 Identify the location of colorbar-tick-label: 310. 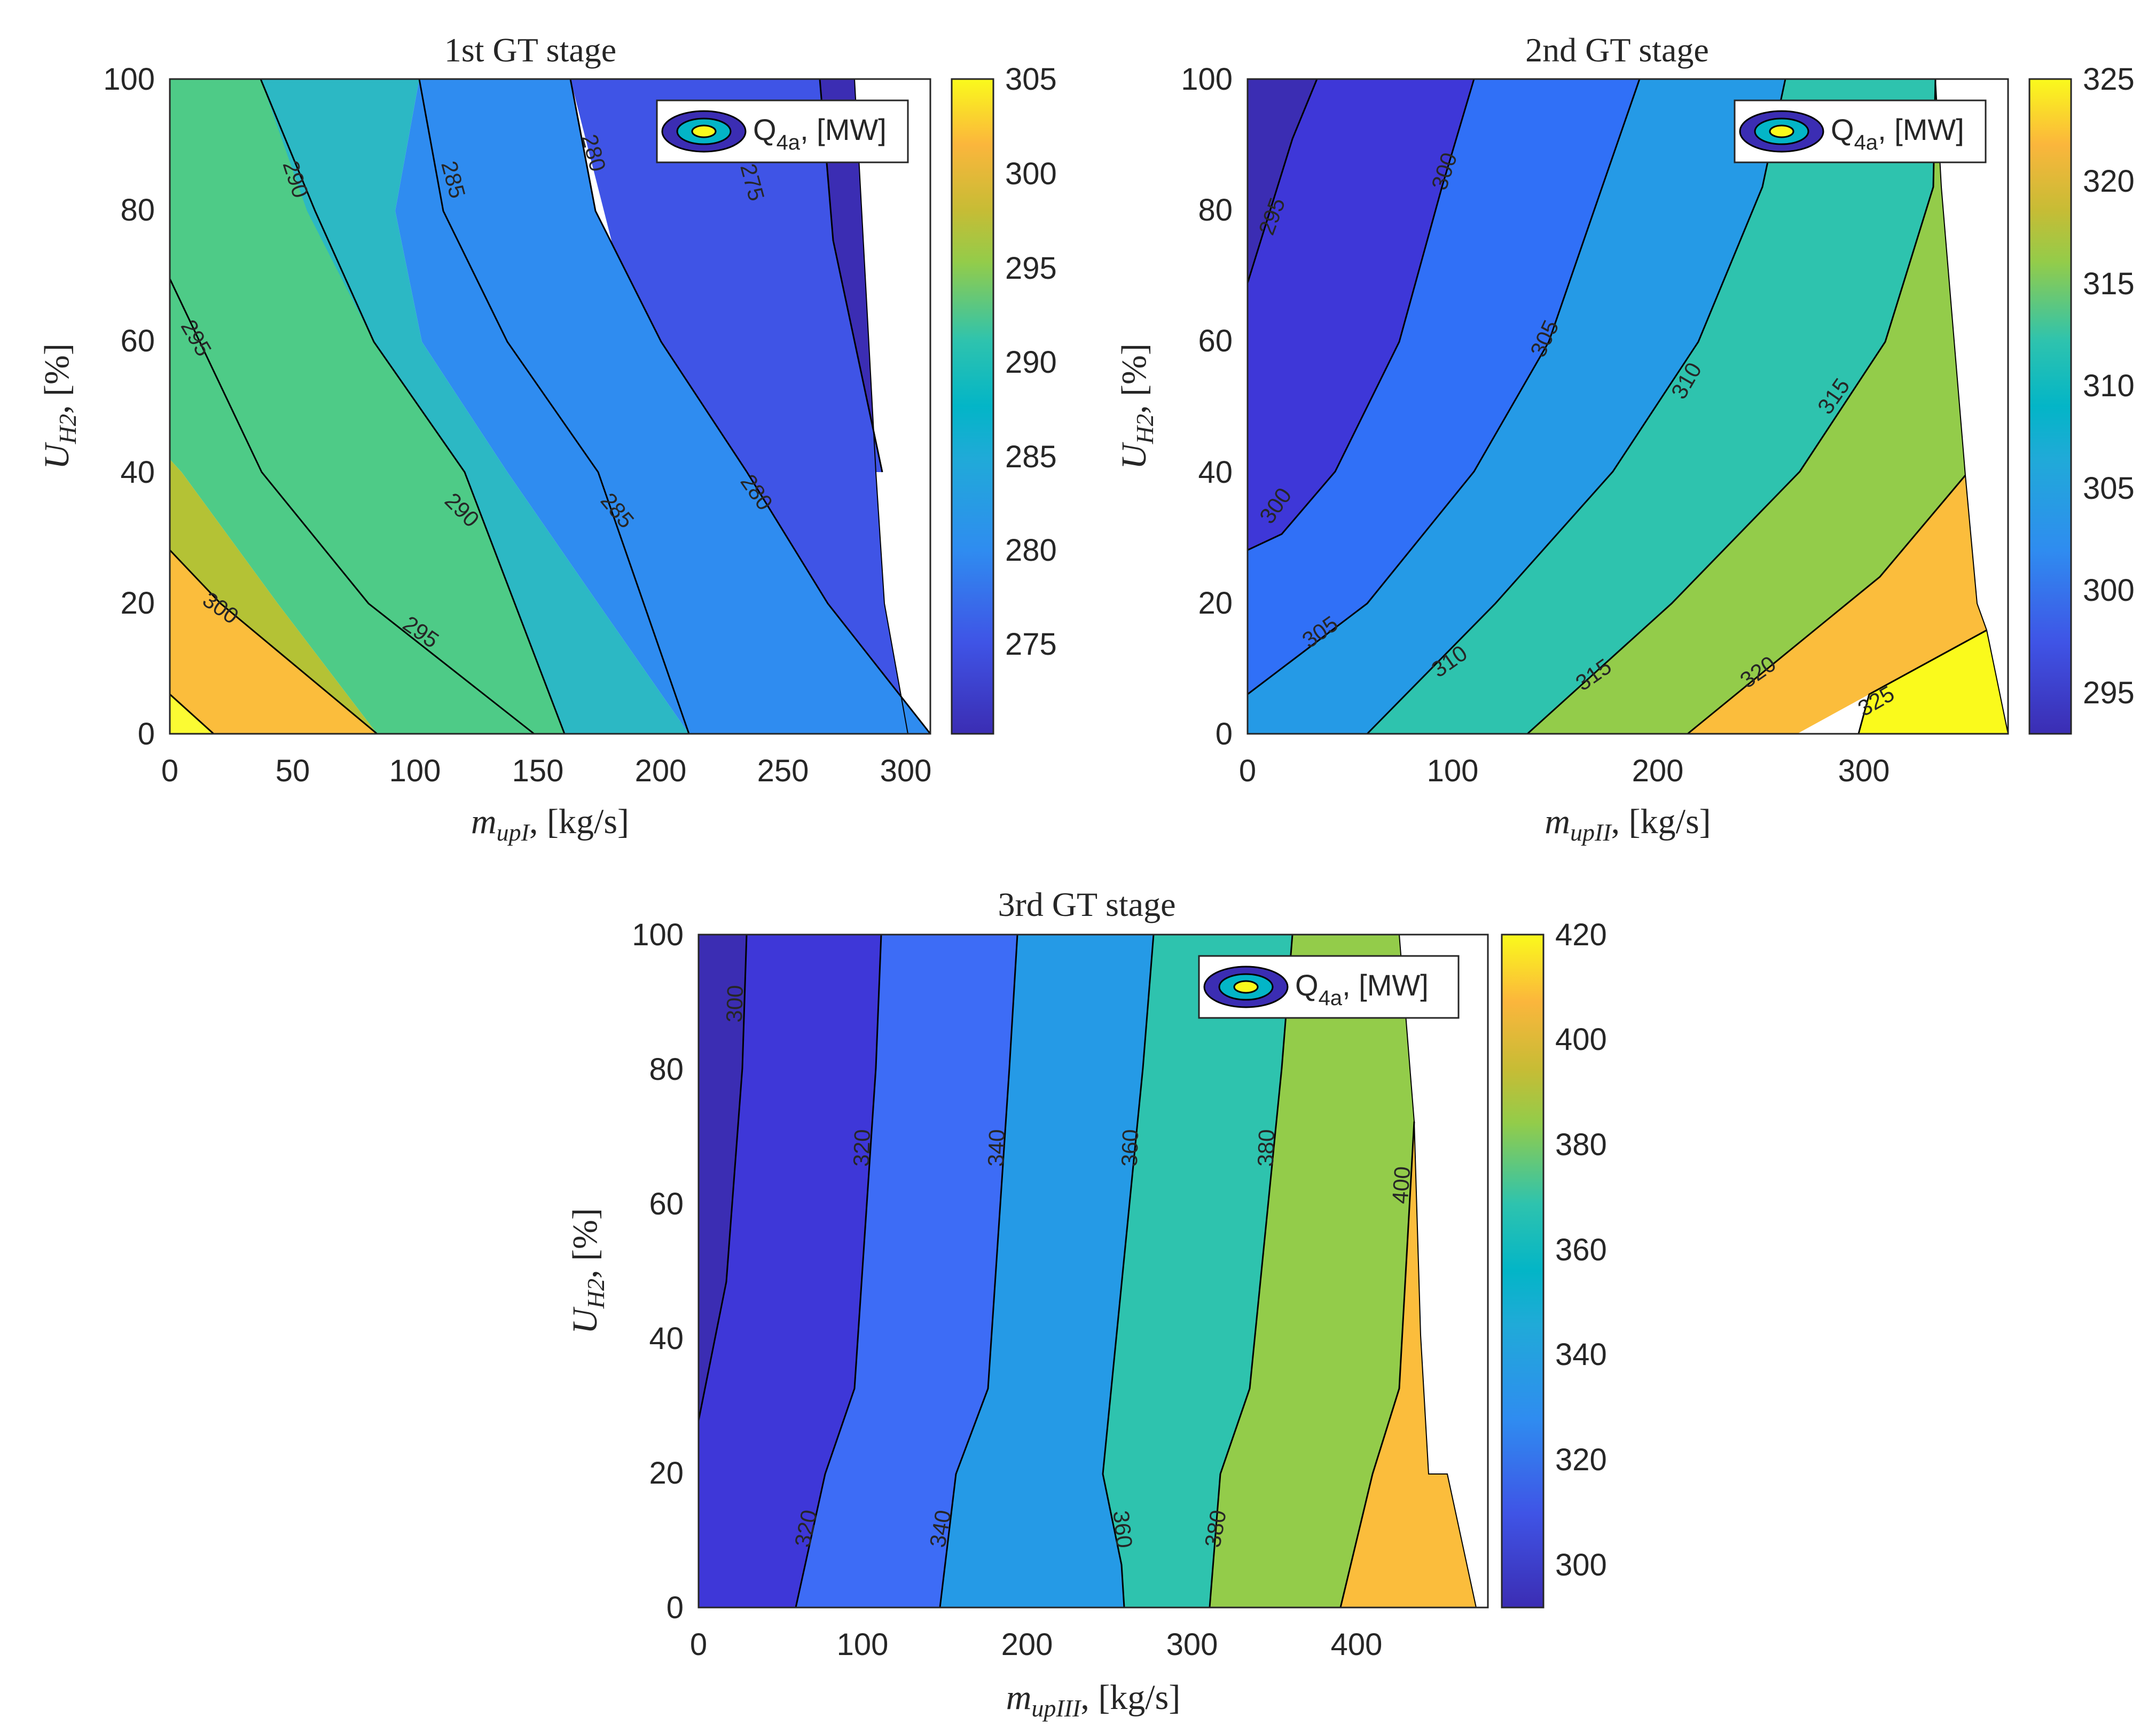
(2109, 385).